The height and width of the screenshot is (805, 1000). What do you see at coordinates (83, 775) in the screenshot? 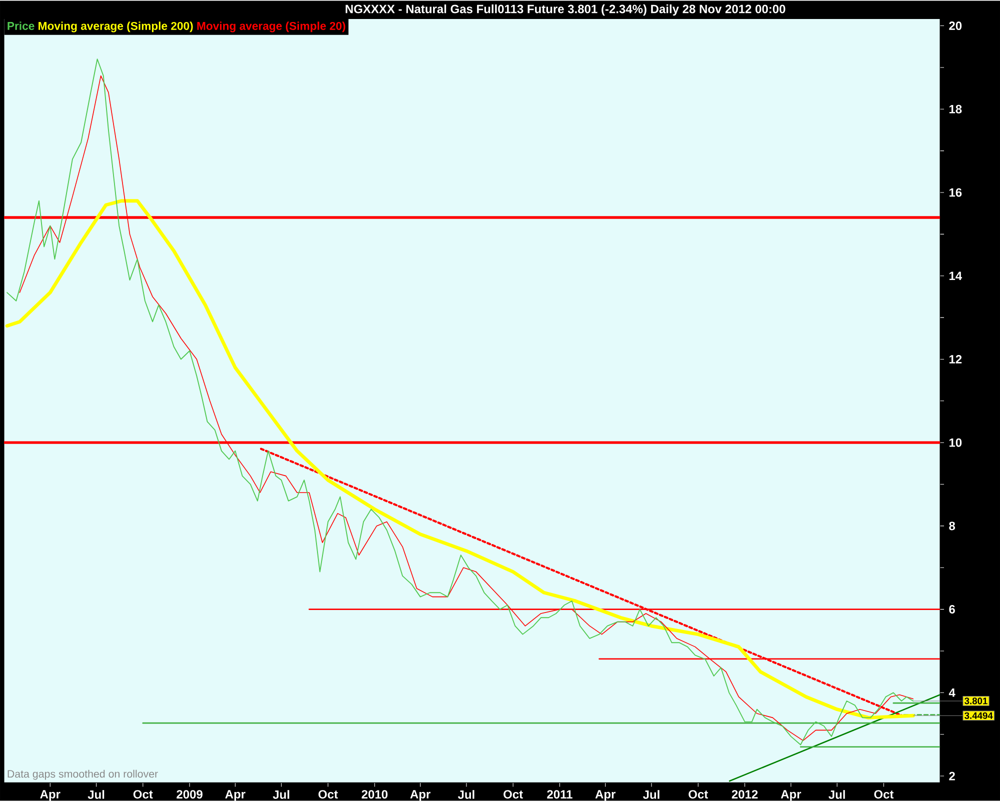
I see `annotation: Data gaps smoothed on rollover` at bounding box center [83, 775].